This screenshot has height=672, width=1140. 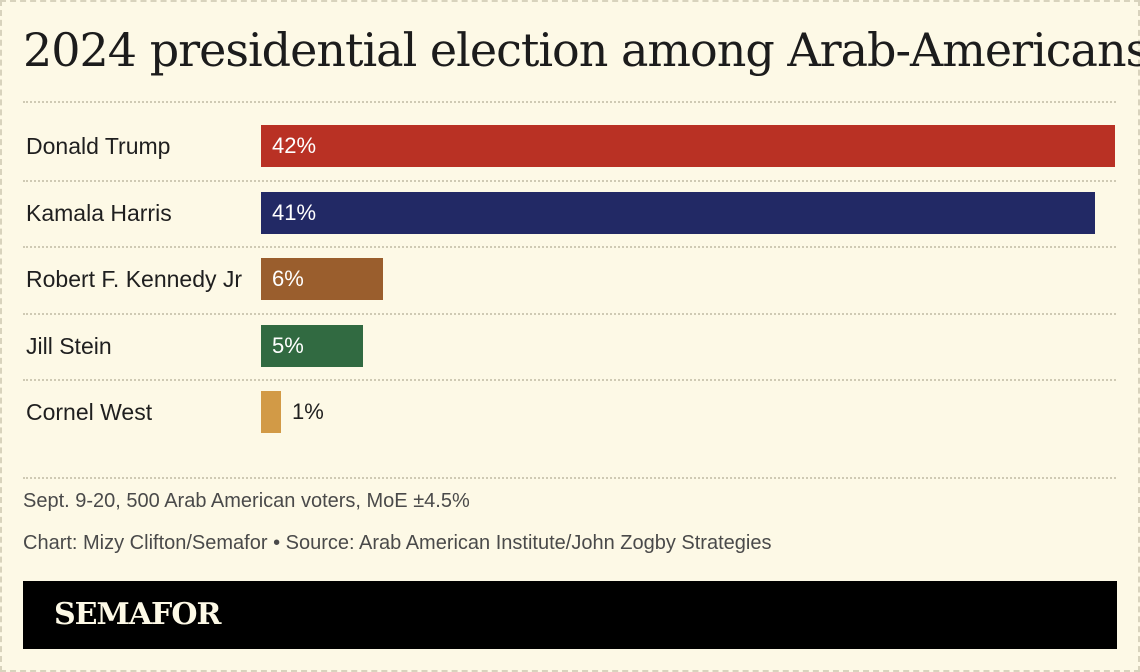 I want to click on chart-bottom-divider, so click(x=569, y=478).